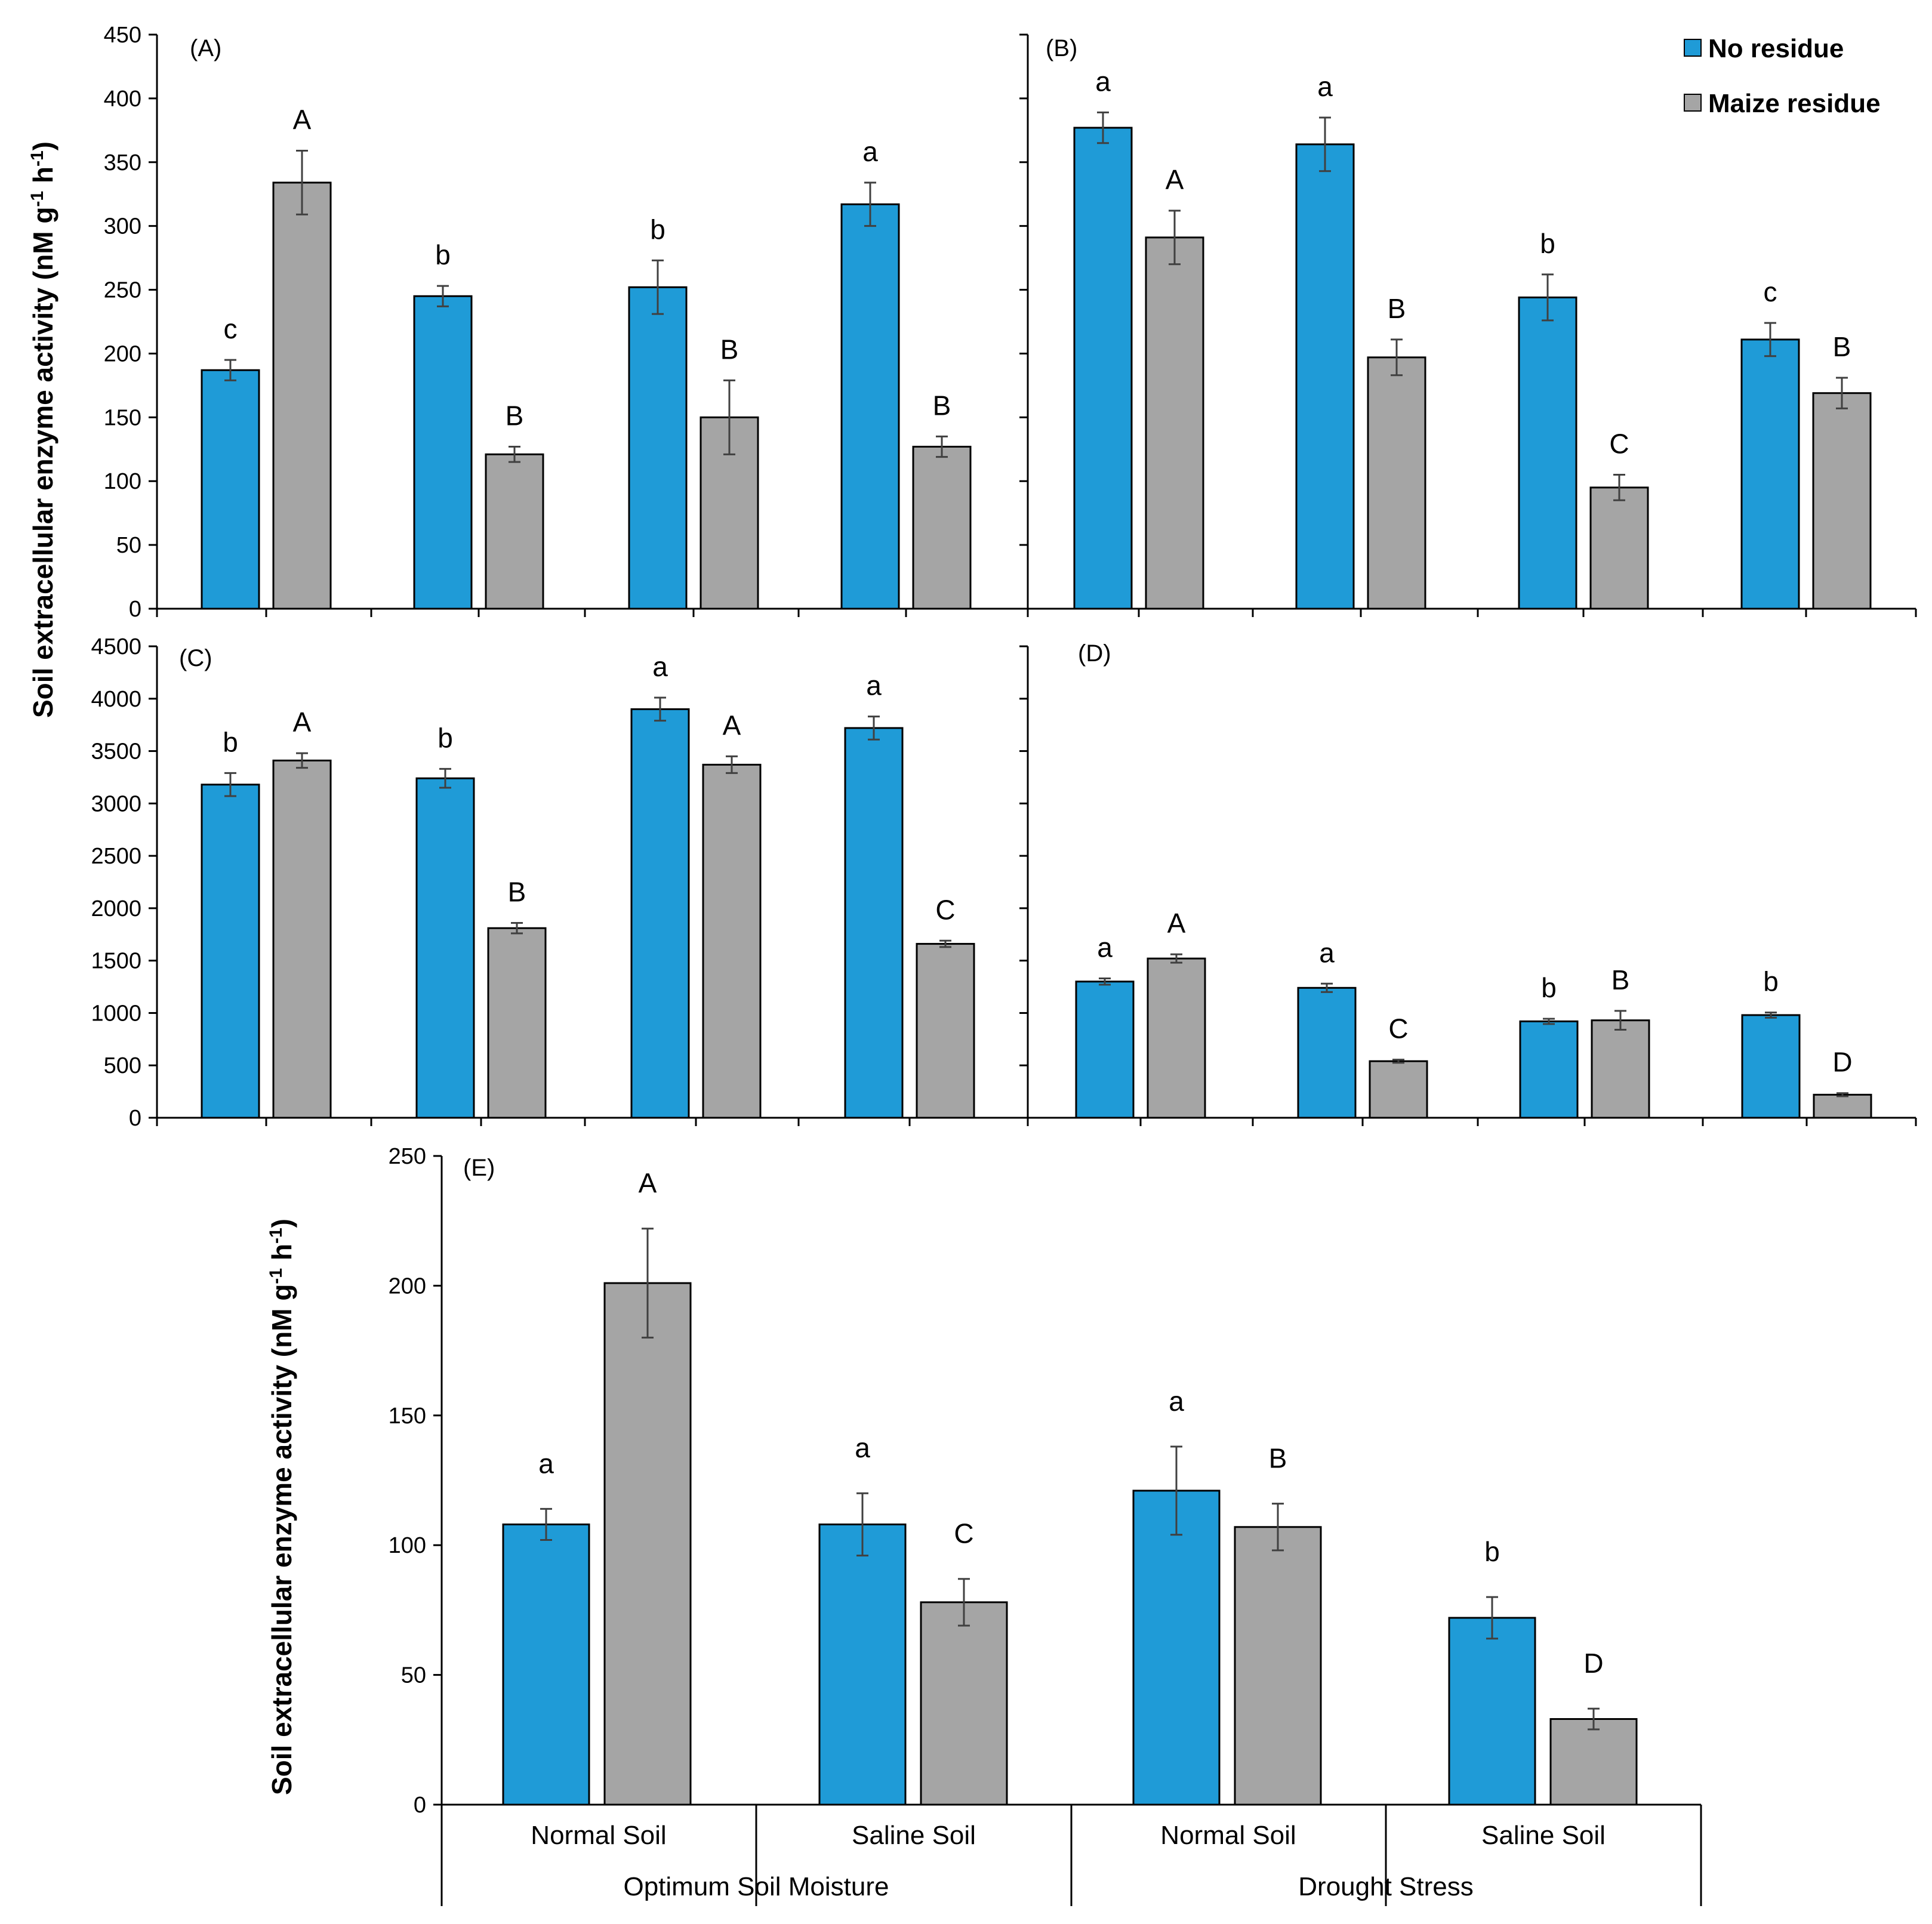 Image resolution: width=1932 pixels, height=1924 pixels. What do you see at coordinates (1693, 48) in the screenshot?
I see `legend-swatch-no-residue` at bounding box center [1693, 48].